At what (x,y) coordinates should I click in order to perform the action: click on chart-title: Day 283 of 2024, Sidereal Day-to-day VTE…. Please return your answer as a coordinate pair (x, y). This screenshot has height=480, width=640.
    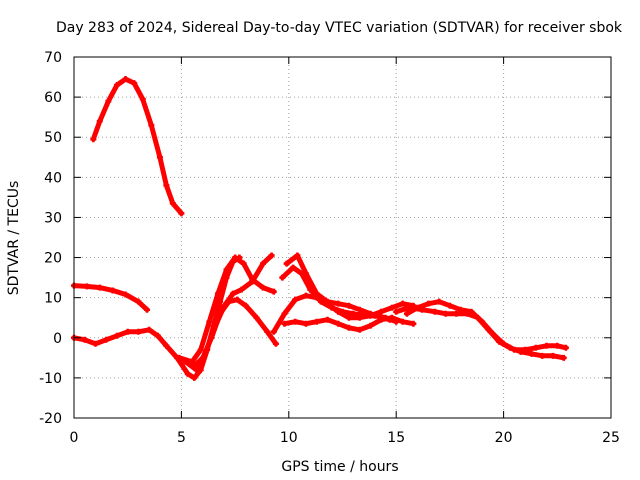
    Looking at the image, I should click on (339, 28).